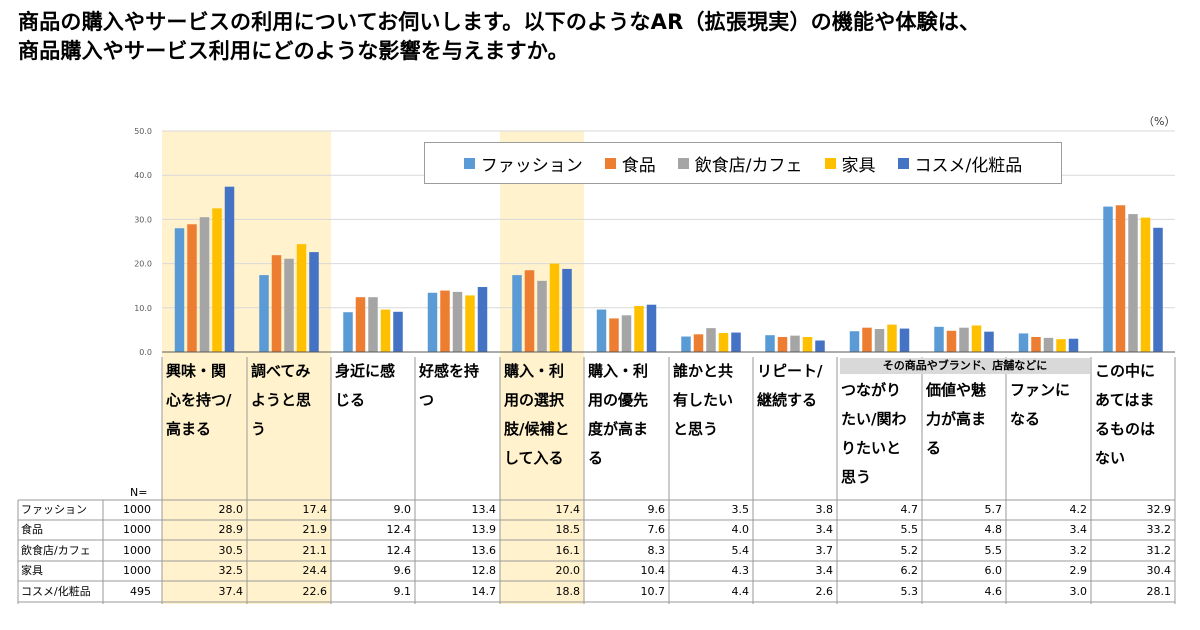  What do you see at coordinates (568, 550) in the screenshot?
I see `table-value: 16.1` at bounding box center [568, 550].